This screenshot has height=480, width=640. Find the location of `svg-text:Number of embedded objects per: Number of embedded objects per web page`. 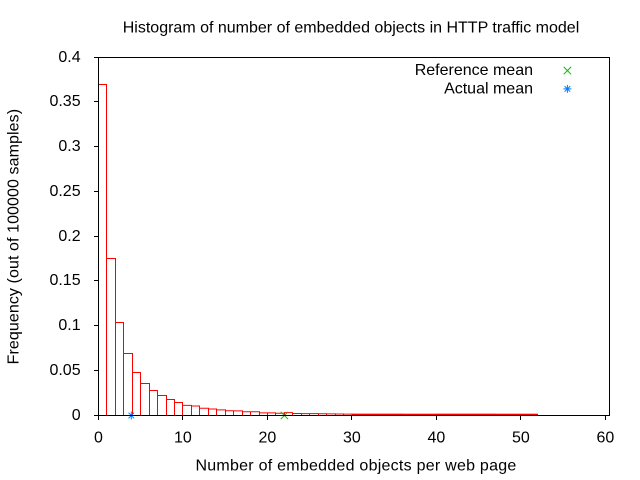

svg-text:Number of embedded objects per: Number of embedded objects per web page is located at coordinates (355, 466).